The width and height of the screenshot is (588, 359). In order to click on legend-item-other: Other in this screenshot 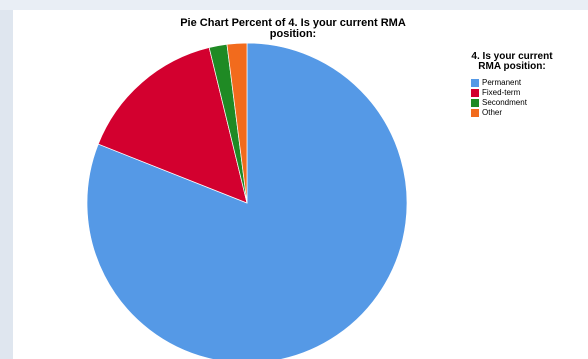, I will do `click(512, 113)`.